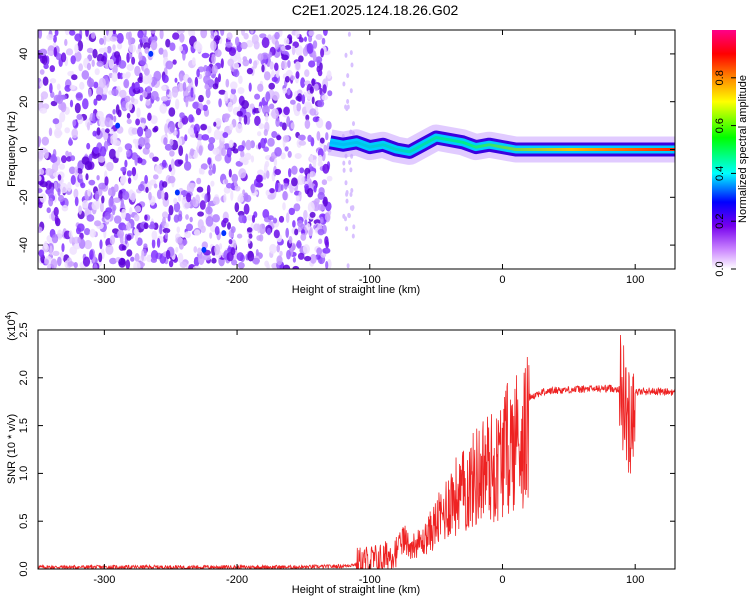  I want to click on bottom-xtick-label: -300, so click(104, 580).